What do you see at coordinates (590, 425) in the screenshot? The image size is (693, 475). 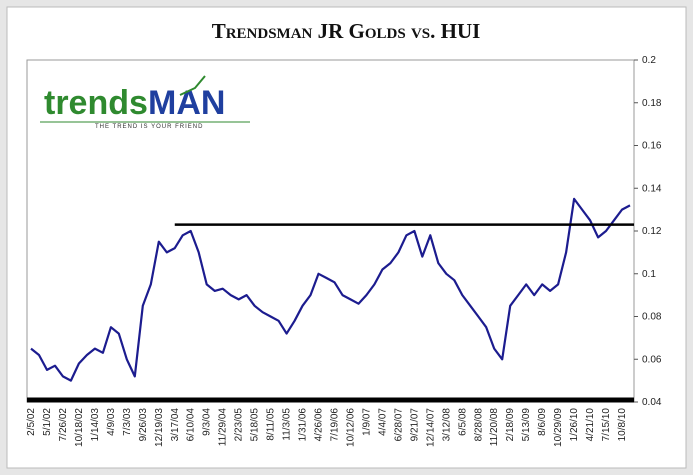 I see `x-tick-label: 4/21/10` at bounding box center [590, 425].